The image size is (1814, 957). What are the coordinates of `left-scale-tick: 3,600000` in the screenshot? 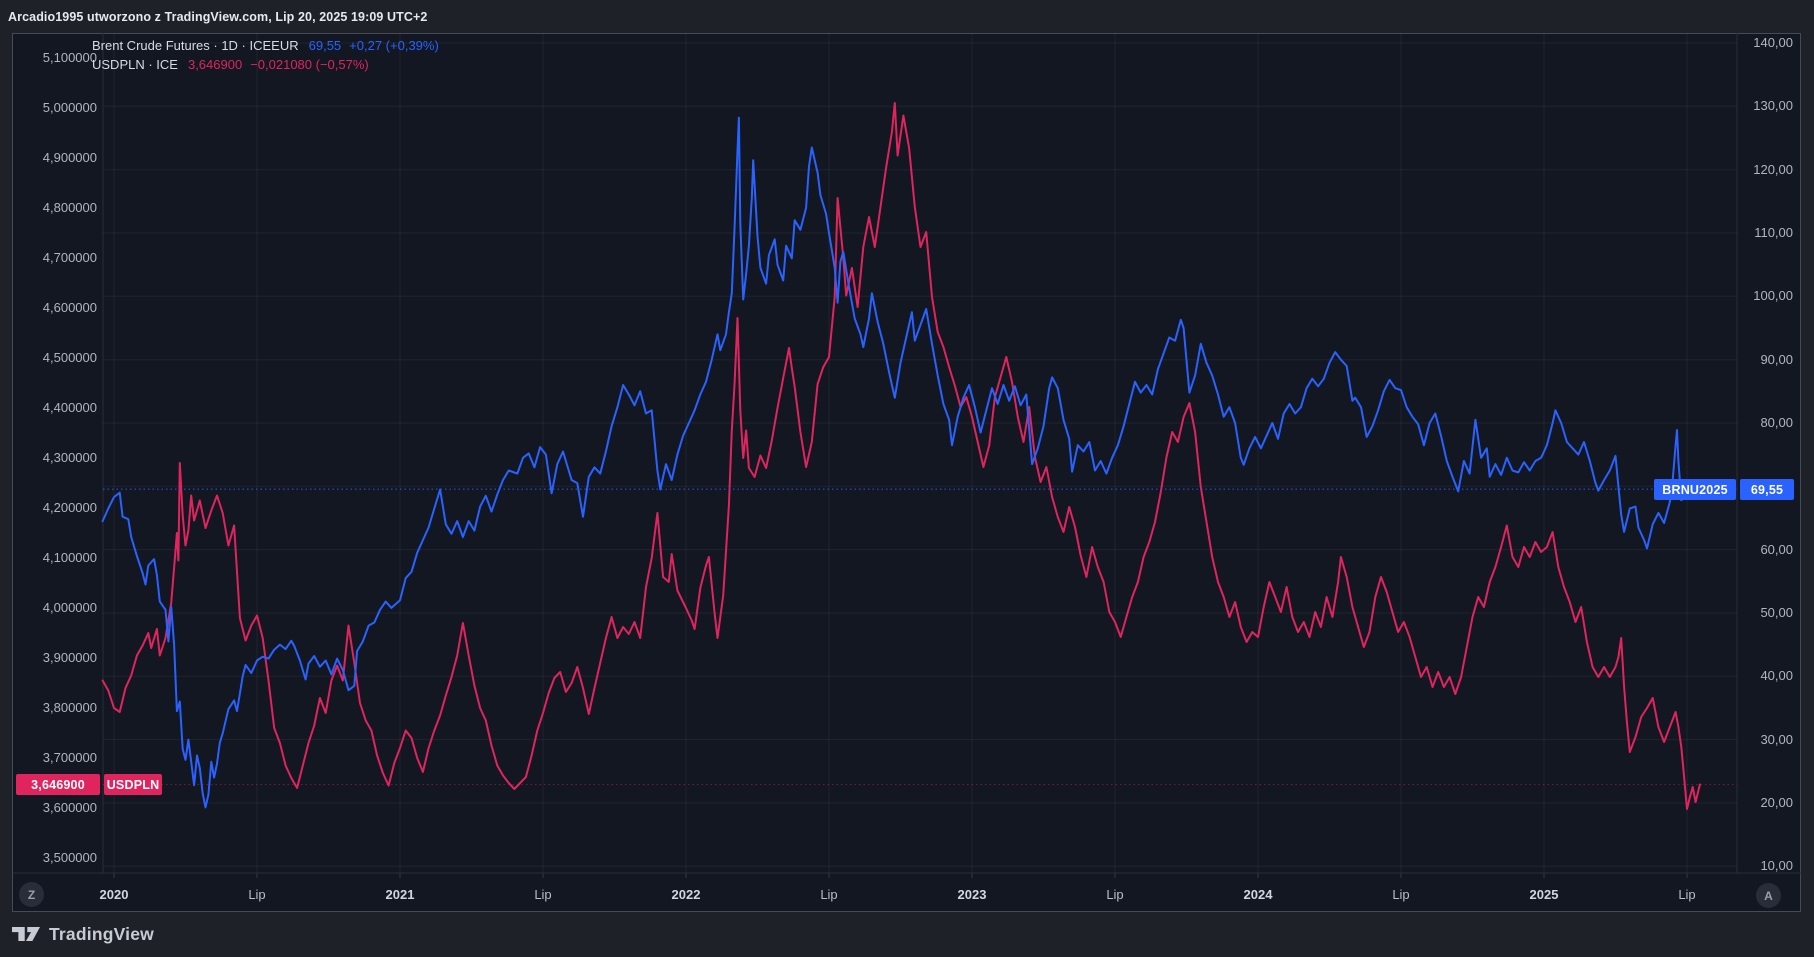 It's located at (69, 807).